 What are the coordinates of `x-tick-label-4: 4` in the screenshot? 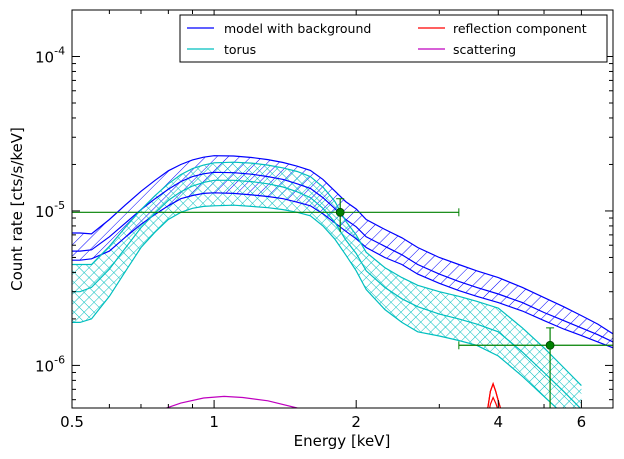 It's located at (499, 422).